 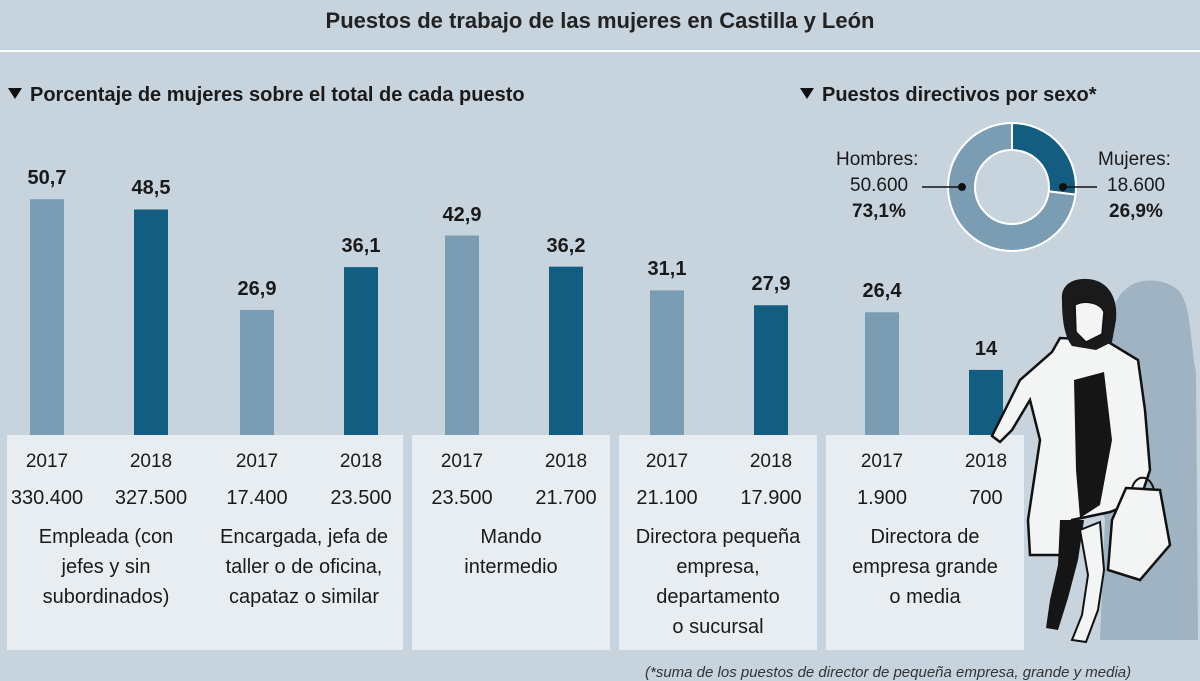 What do you see at coordinates (667, 269) in the screenshot?
I see `bar-value-label: 31,1` at bounding box center [667, 269].